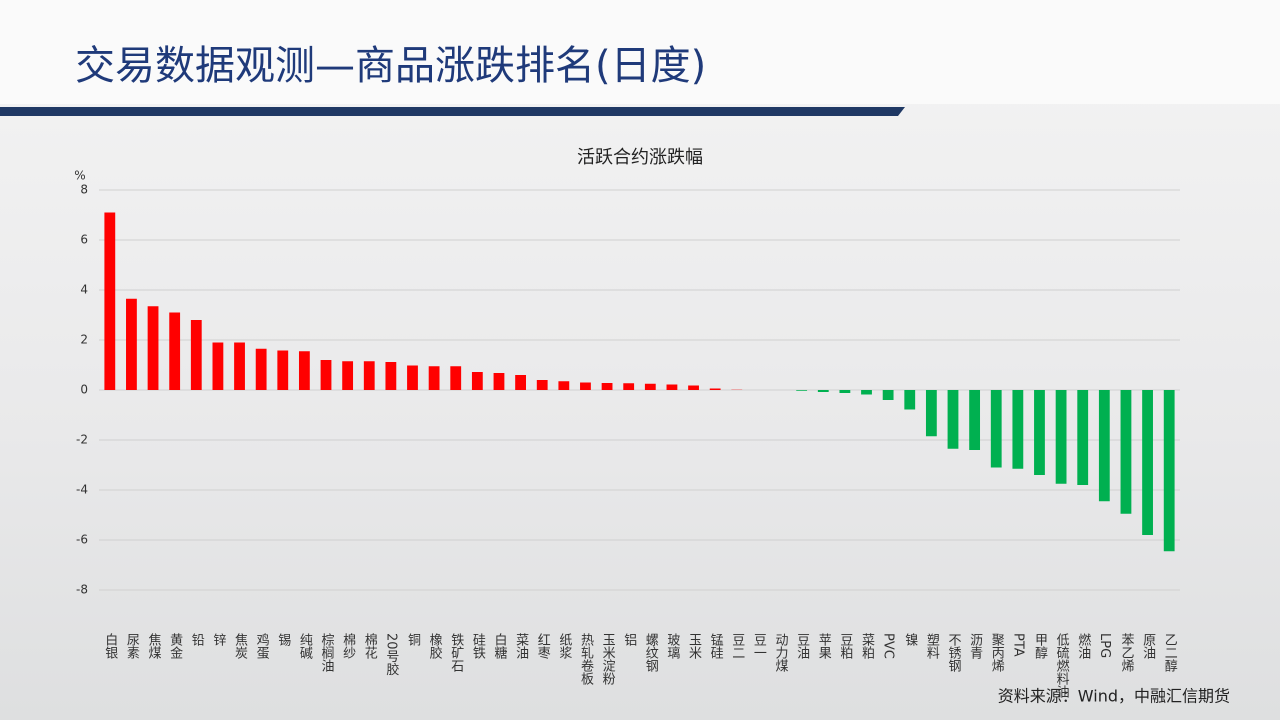  I want to click on x-tick-label: 聚丙烯, so click(997, 652).